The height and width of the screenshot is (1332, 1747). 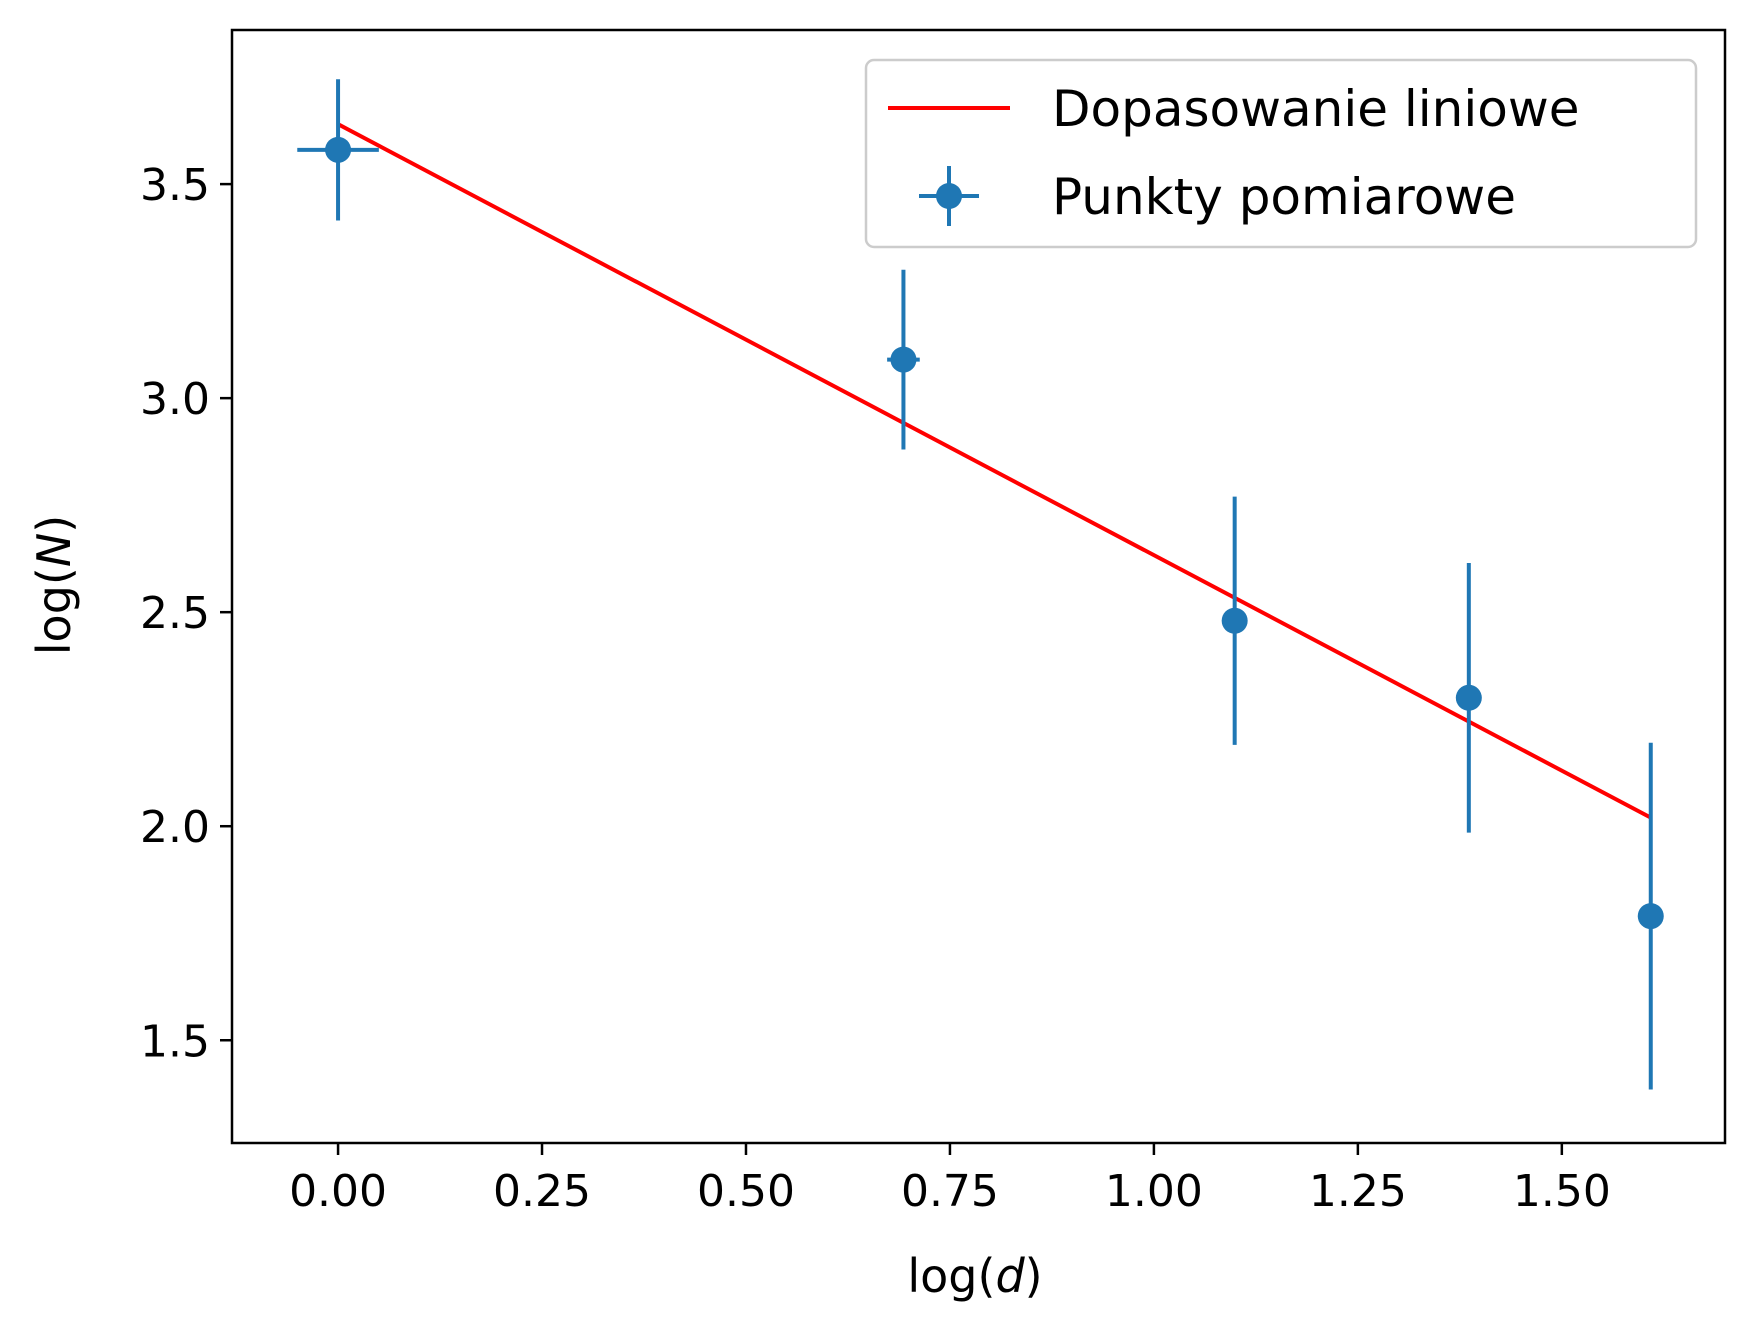 What do you see at coordinates (746, 1191) in the screenshot?
I see `x-tick-label: 0.50` at bounding box center [746, 1191].